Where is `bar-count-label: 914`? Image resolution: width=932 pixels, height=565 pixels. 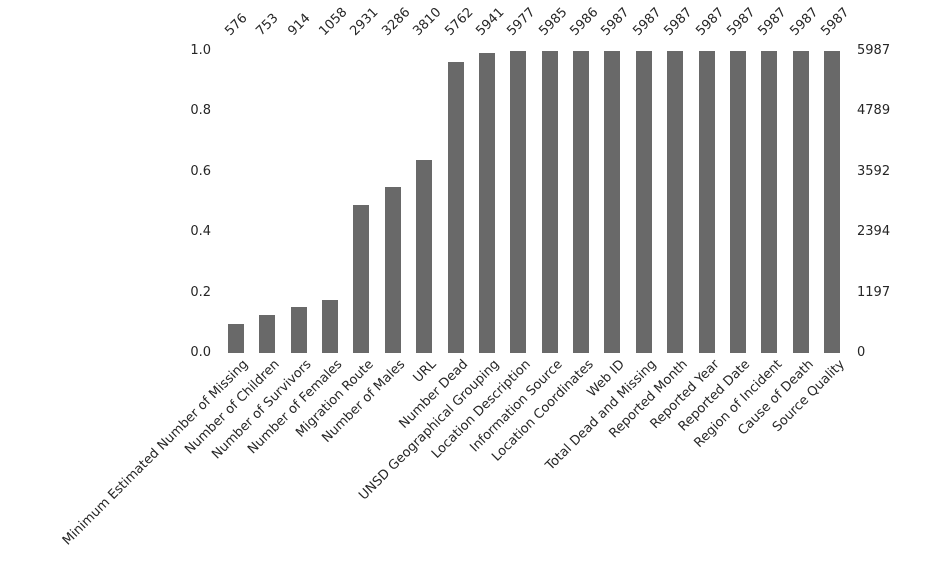 bar-count-label: 914 is located at coordinates (299, 24).